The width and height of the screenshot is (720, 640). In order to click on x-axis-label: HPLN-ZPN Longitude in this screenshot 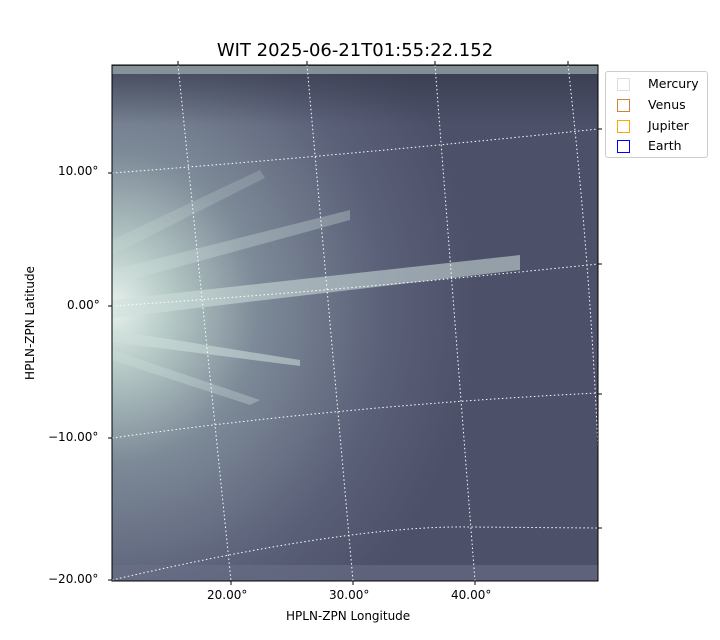, I will do `click(348, 616)`.